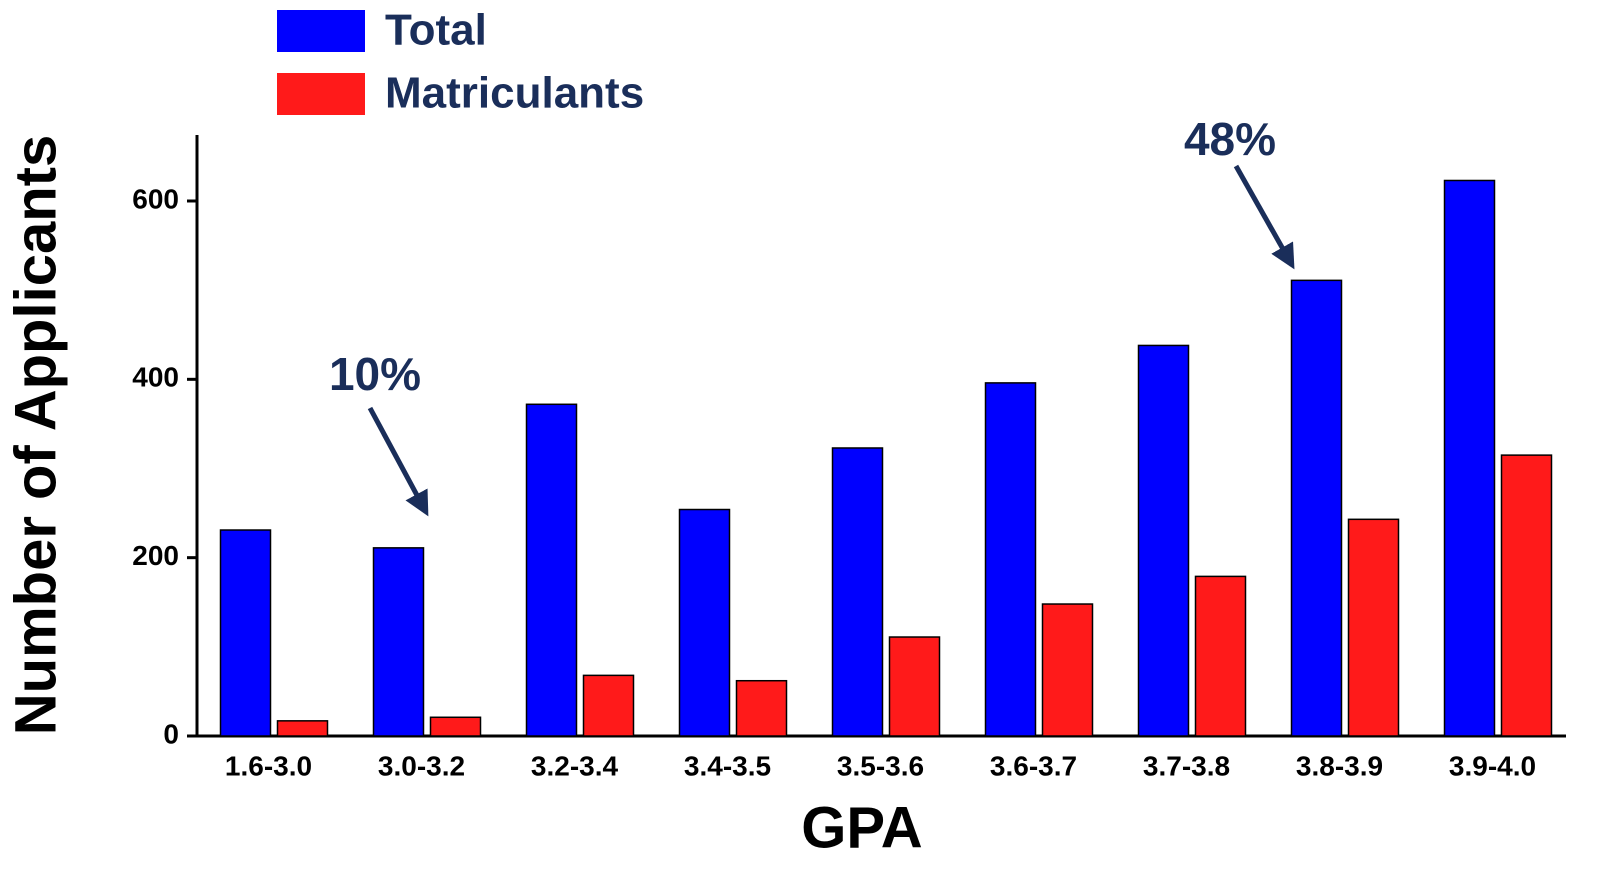  What do you see at coordinates (155, 198) in the screenshot?
I see `y-tick-label: 600` at bounding box center [155, 198].